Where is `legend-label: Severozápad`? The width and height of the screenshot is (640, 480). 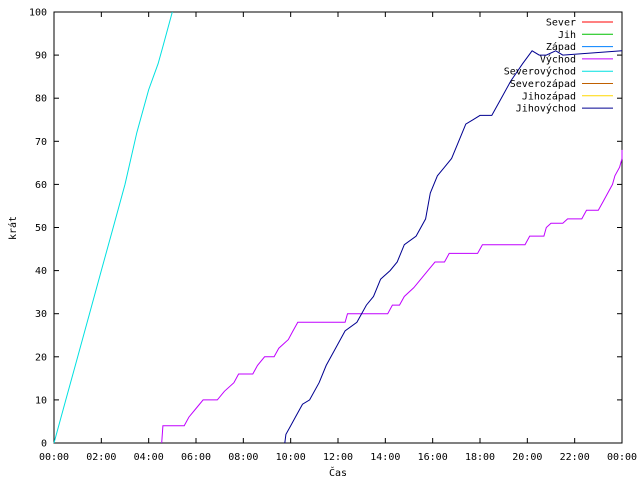 legend-label: Severozápad is located at coordinates (543, 84).